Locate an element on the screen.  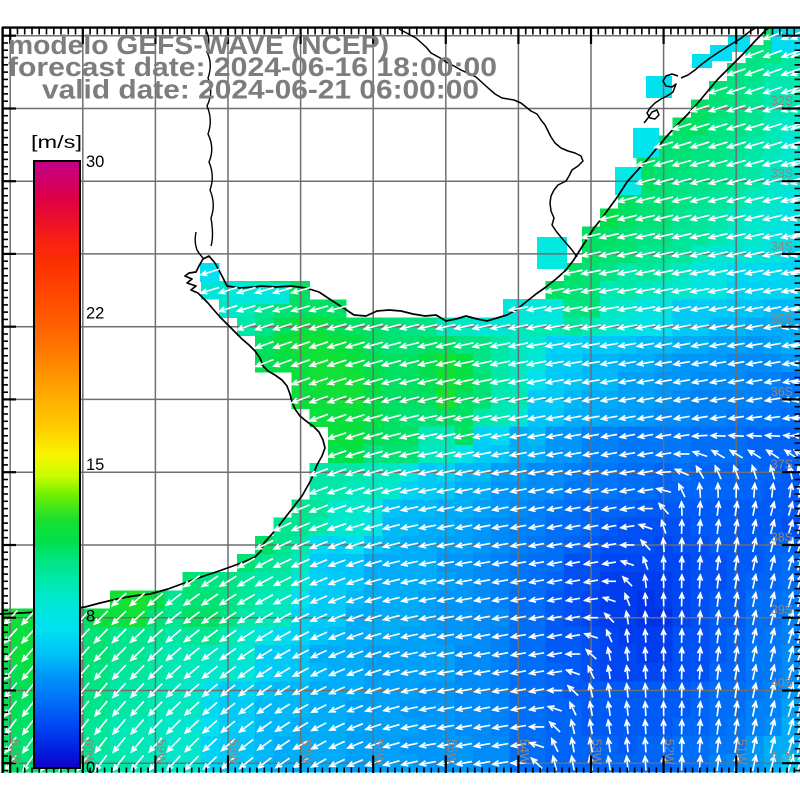
svg-text: 30 is located at coordinates (95, 162).